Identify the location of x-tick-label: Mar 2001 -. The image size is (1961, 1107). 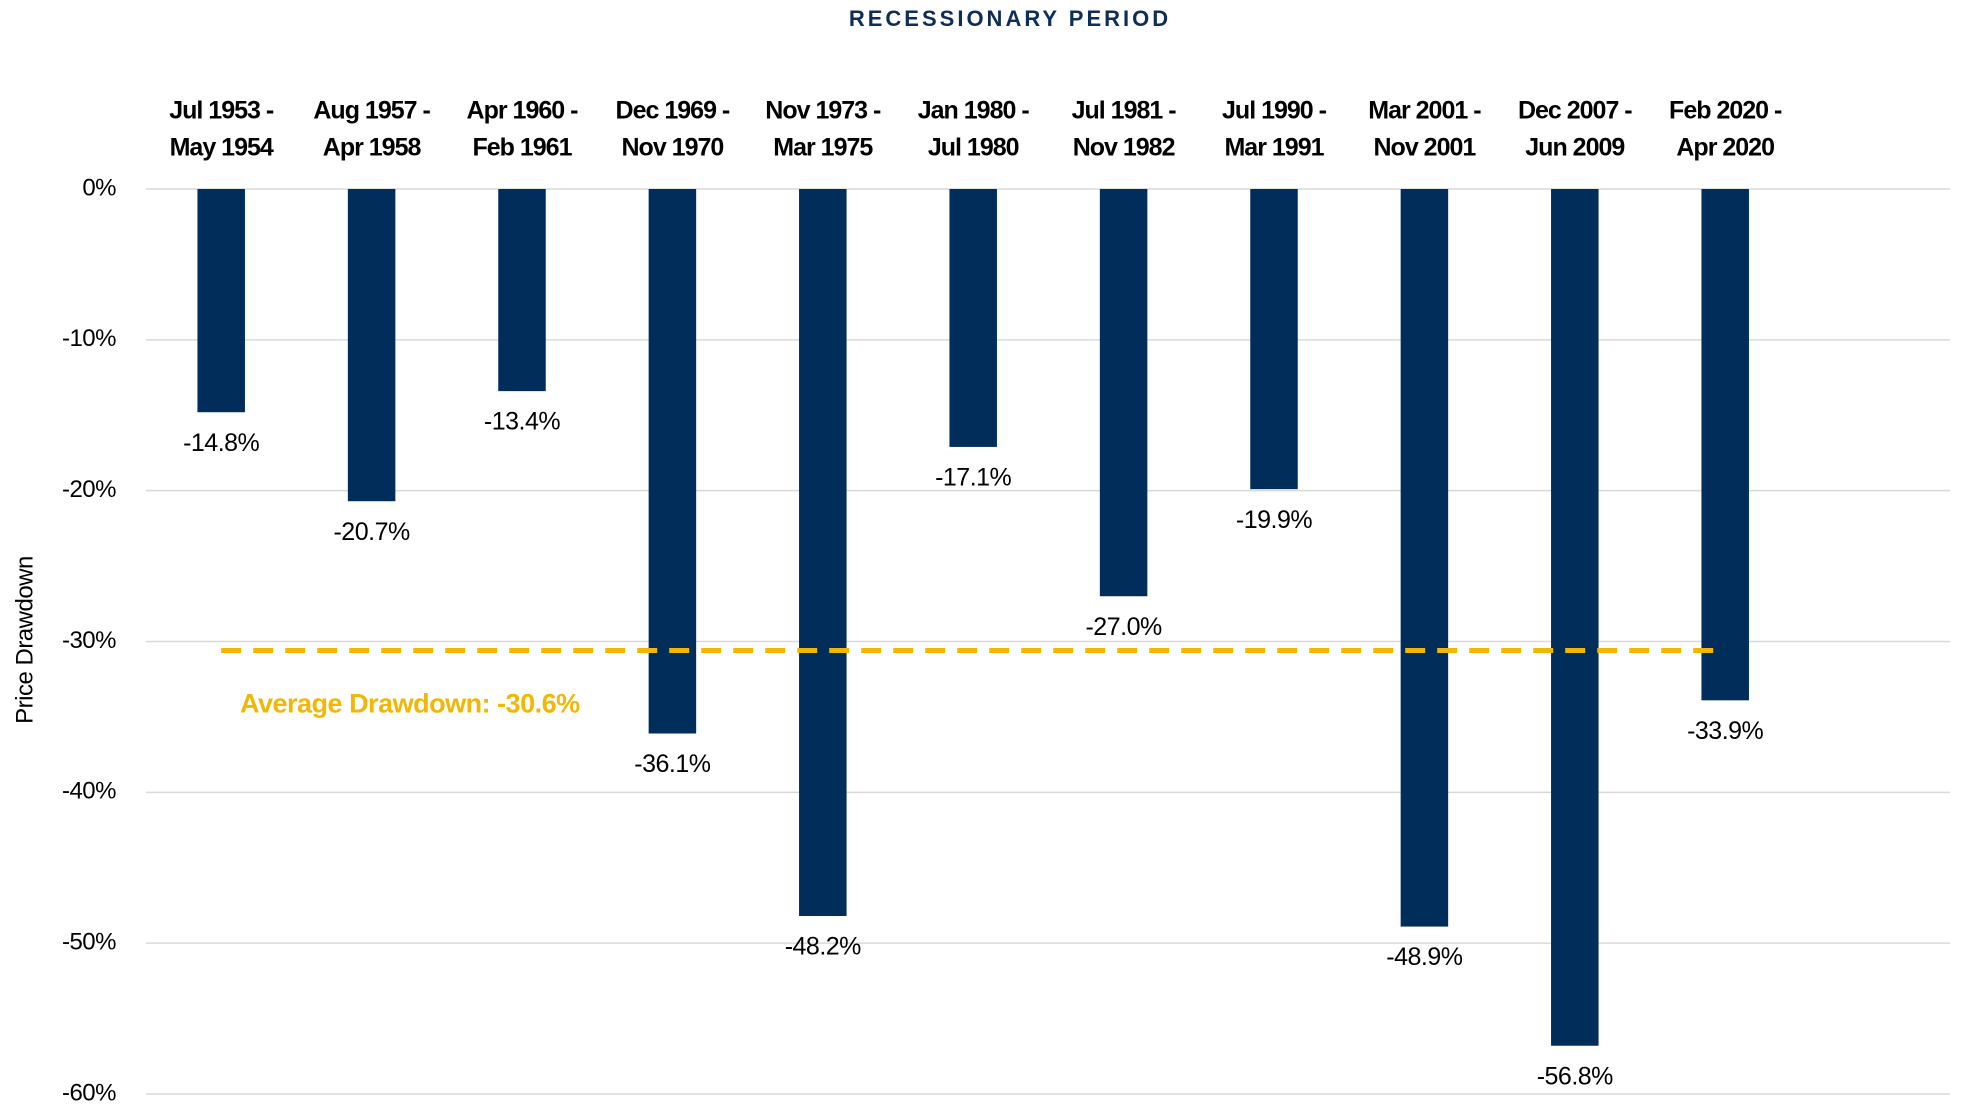
(1424, 111).